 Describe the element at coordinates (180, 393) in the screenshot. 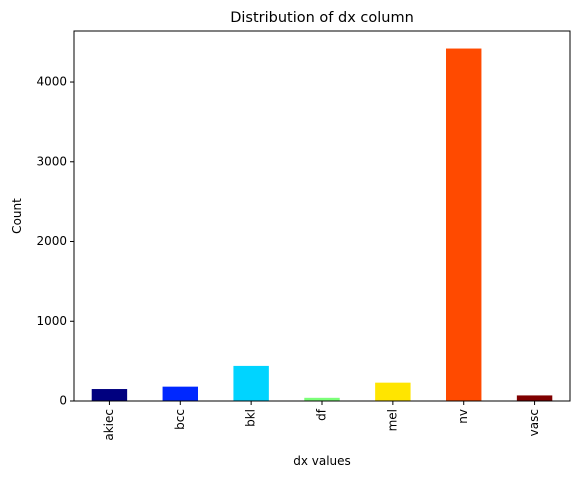

I see `bar-bcc` at that location.